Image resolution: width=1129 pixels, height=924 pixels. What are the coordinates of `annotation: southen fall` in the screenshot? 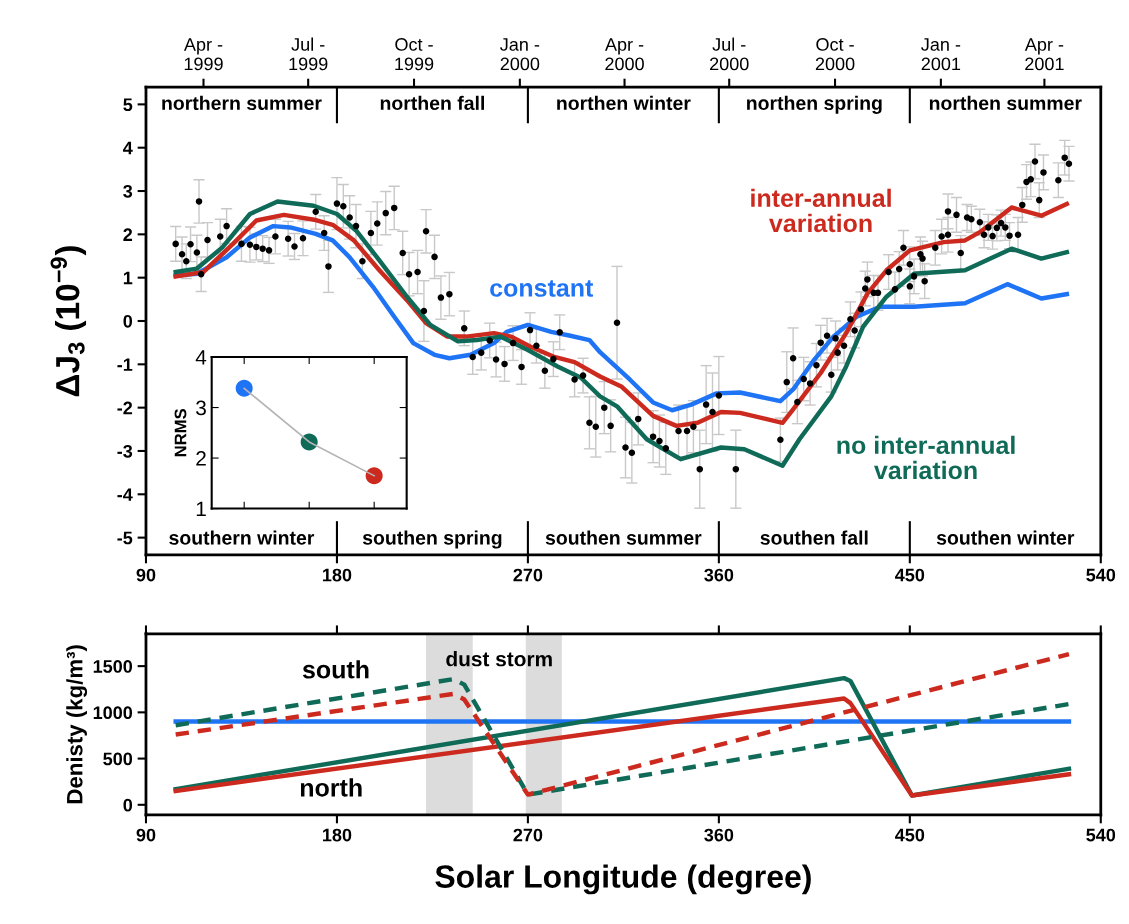 It's located at (814, 537).